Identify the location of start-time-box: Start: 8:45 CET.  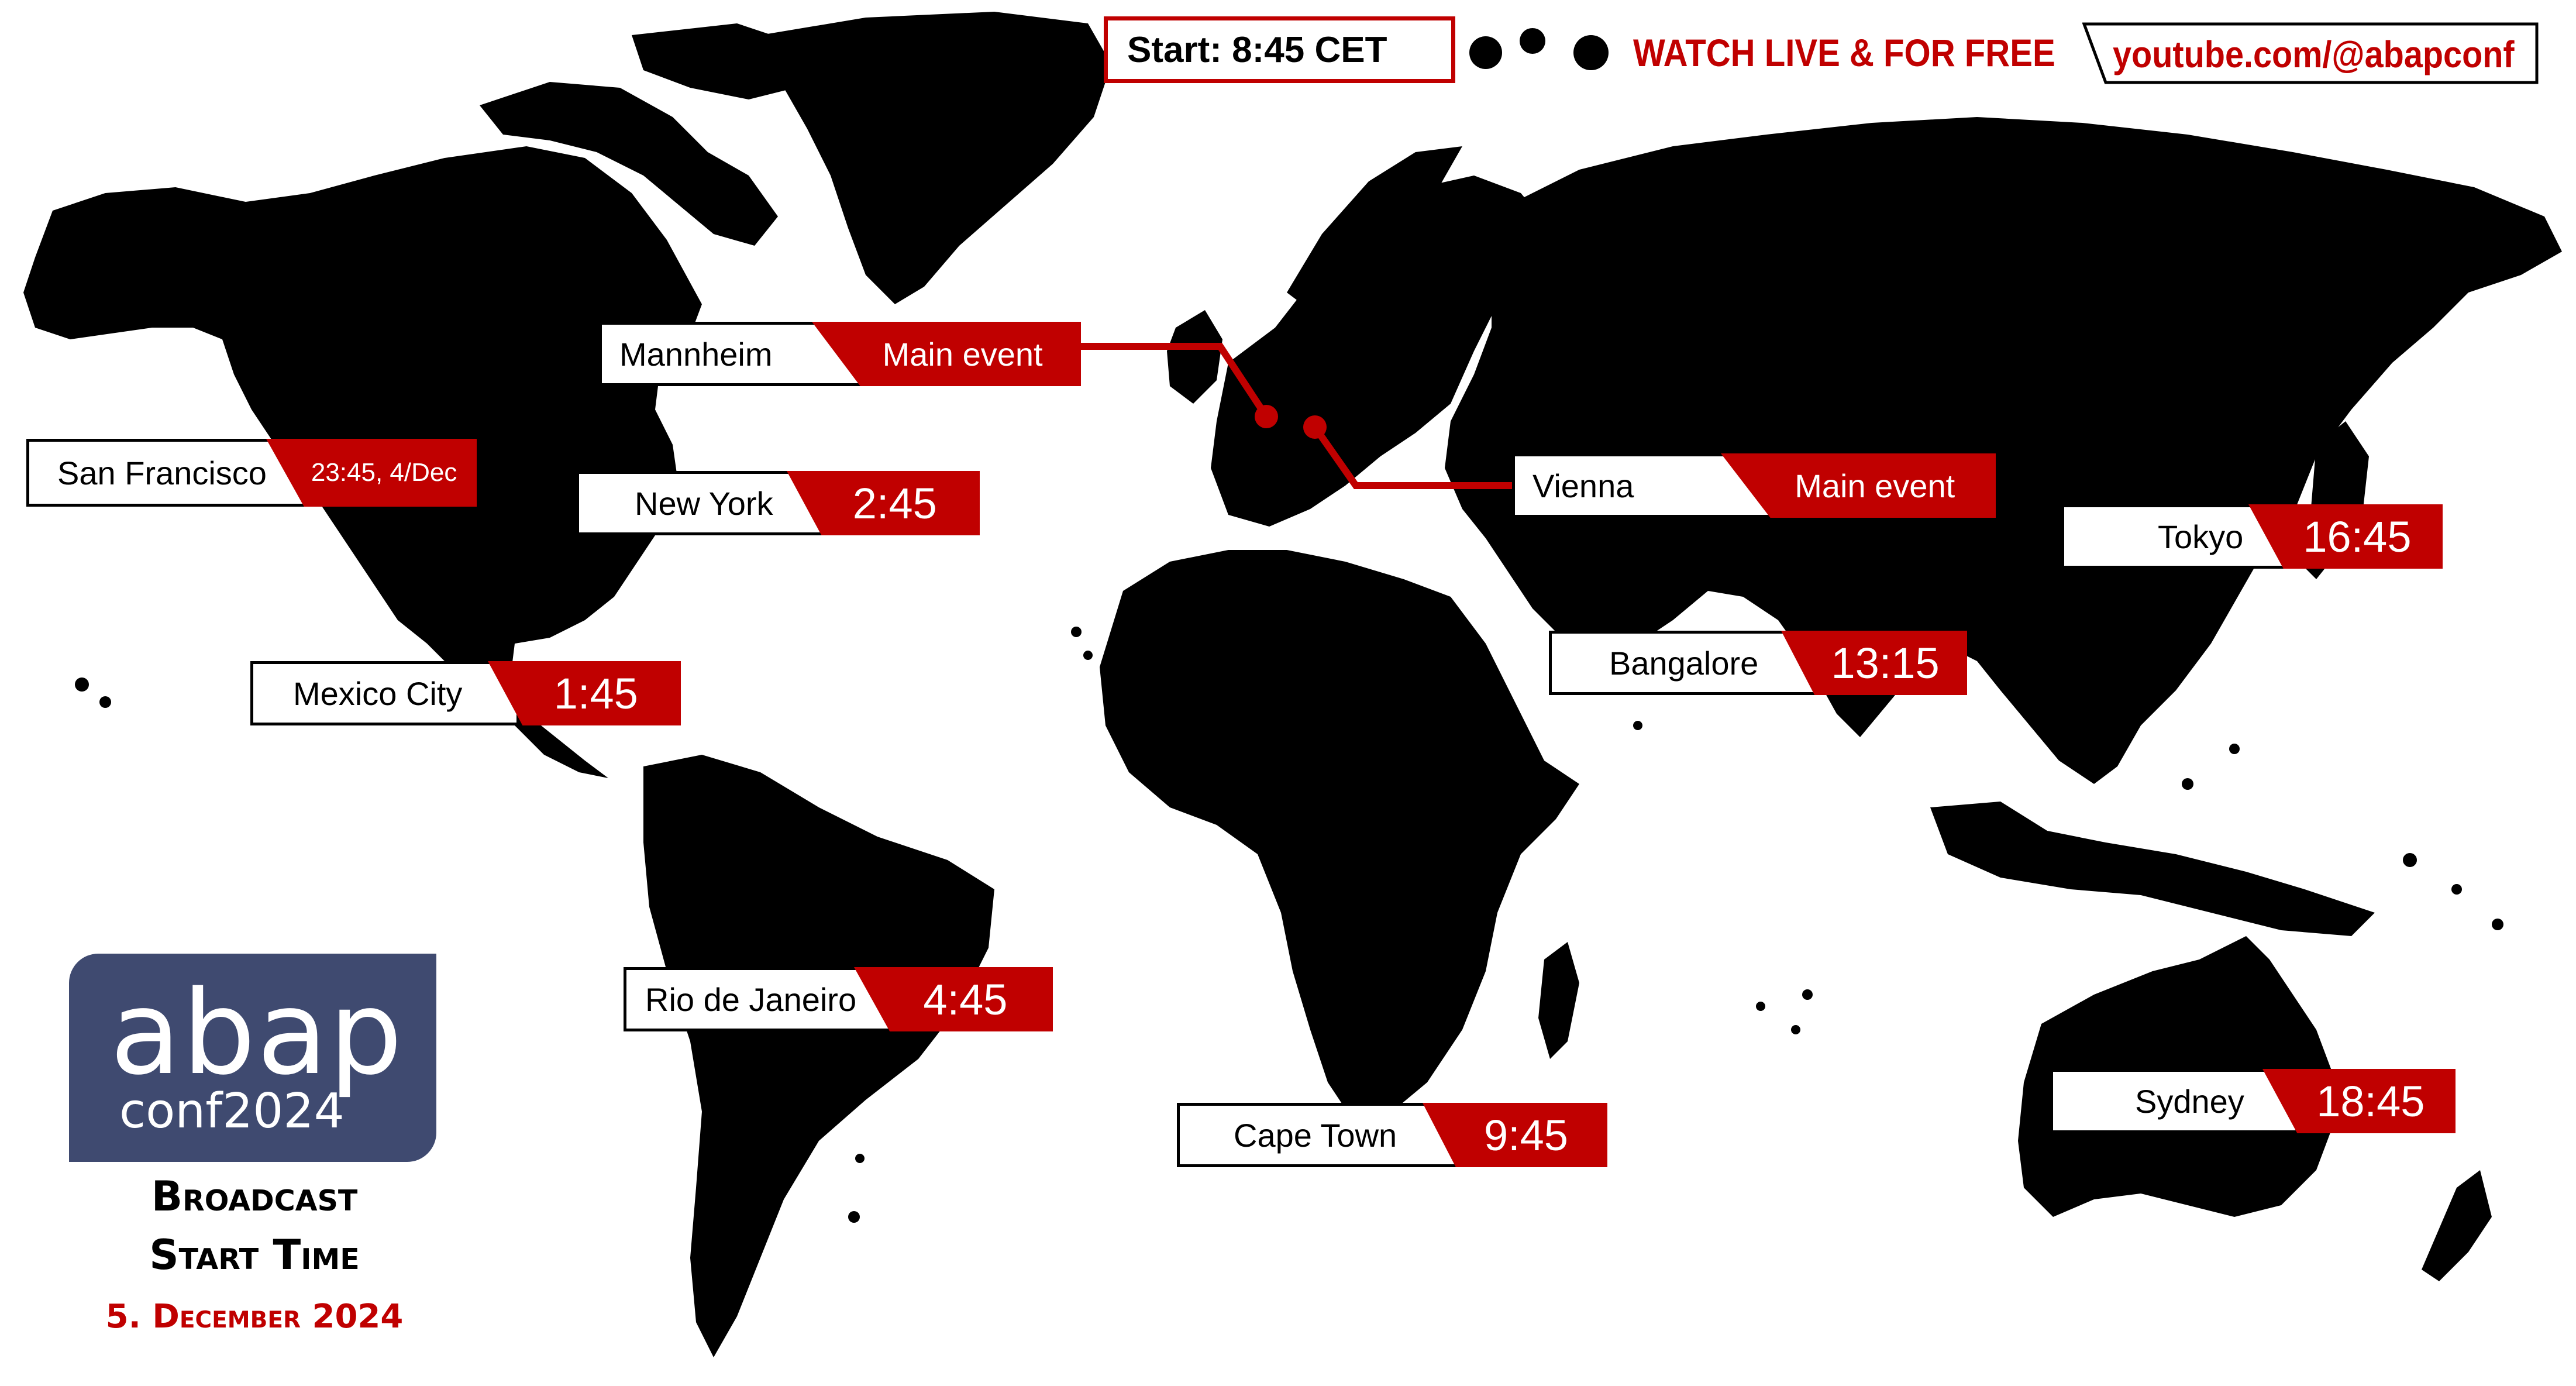
(1279, 49).